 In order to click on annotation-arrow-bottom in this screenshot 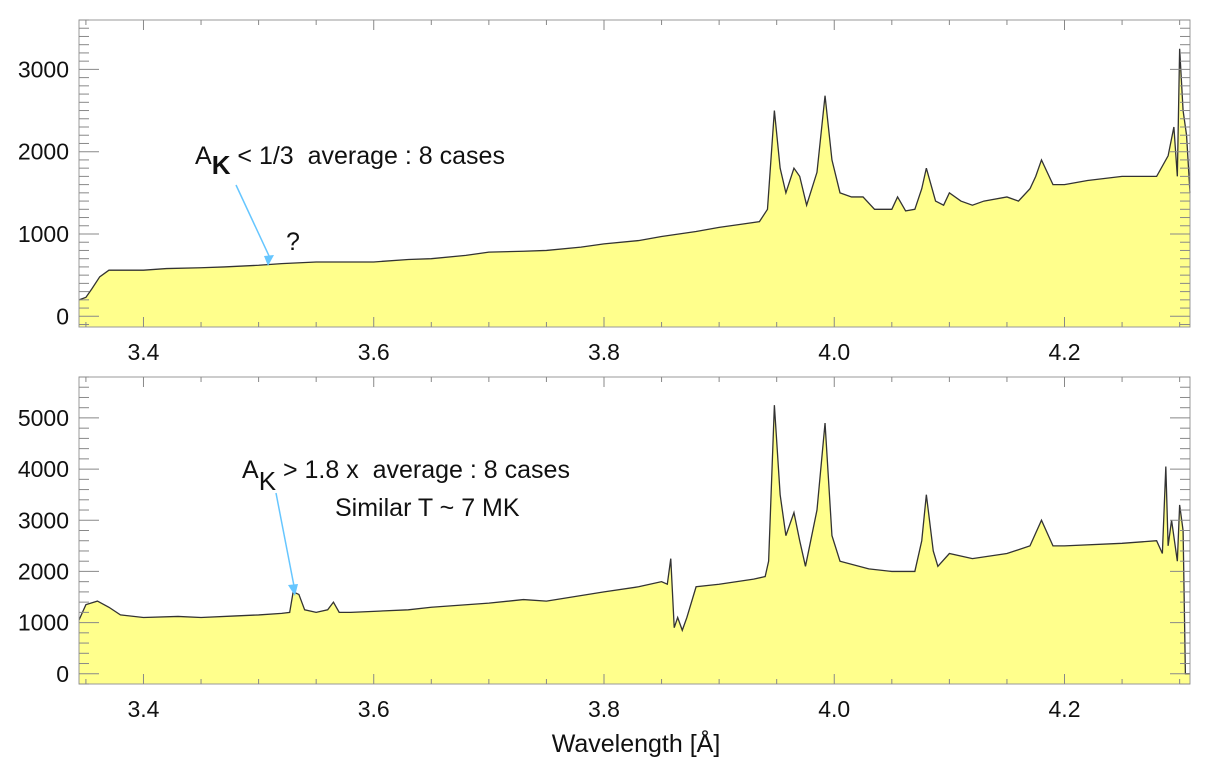, I will do `click(286, 544)`.